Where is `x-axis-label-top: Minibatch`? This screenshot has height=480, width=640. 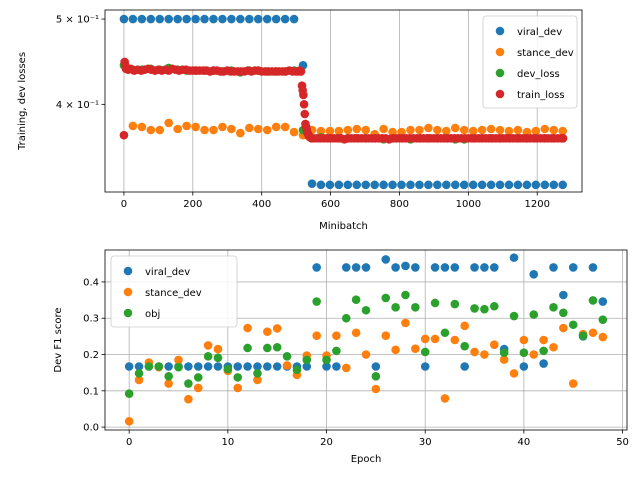 x-axis-label-top: Minibatch is located at coordinates (343, 226).